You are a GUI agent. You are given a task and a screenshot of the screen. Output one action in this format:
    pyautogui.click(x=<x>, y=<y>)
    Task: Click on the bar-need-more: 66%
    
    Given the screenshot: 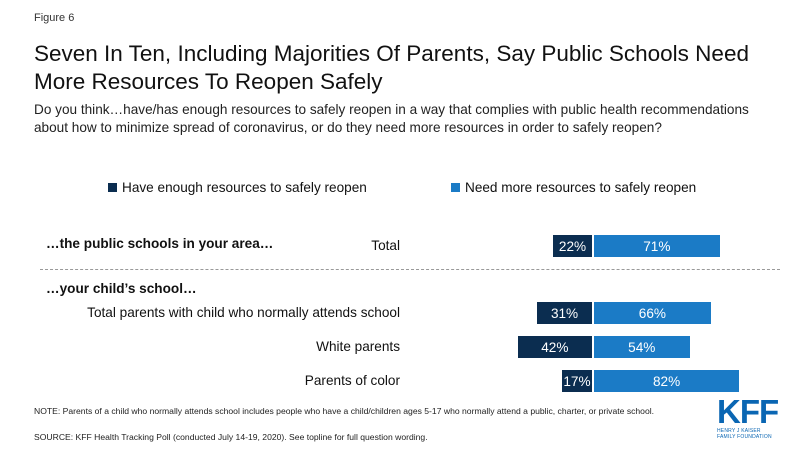 What is the action you would take?
    pyautogui.click(x=652, y=313)
    